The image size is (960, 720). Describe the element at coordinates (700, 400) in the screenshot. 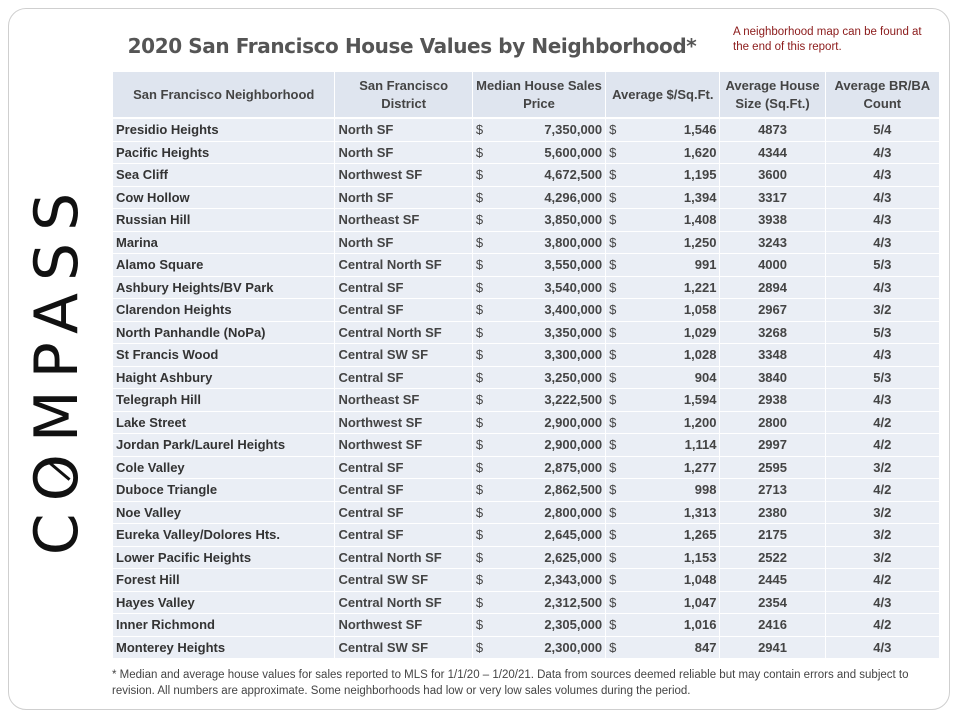

I see `cell-value: 1,594` at that location.